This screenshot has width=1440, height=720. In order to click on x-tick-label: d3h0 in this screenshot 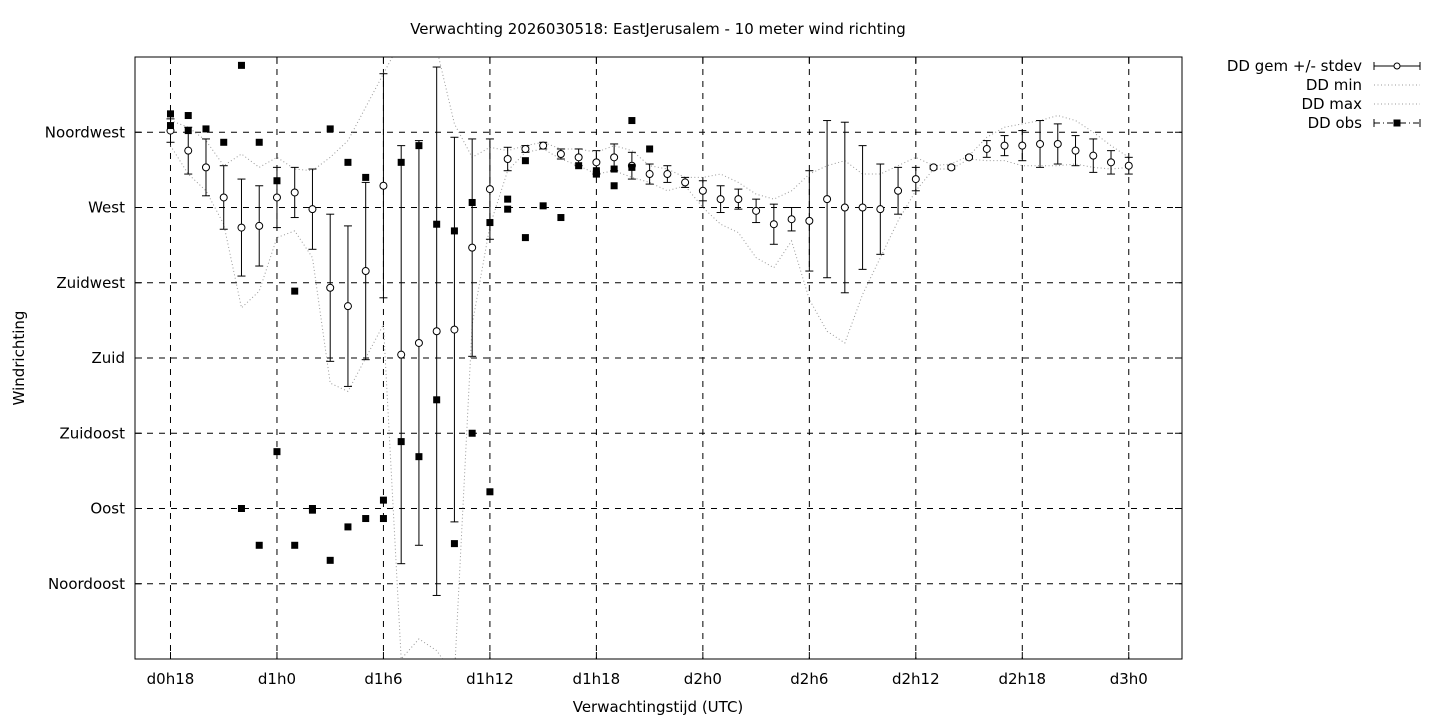, I will do `click(1129, 679)`.